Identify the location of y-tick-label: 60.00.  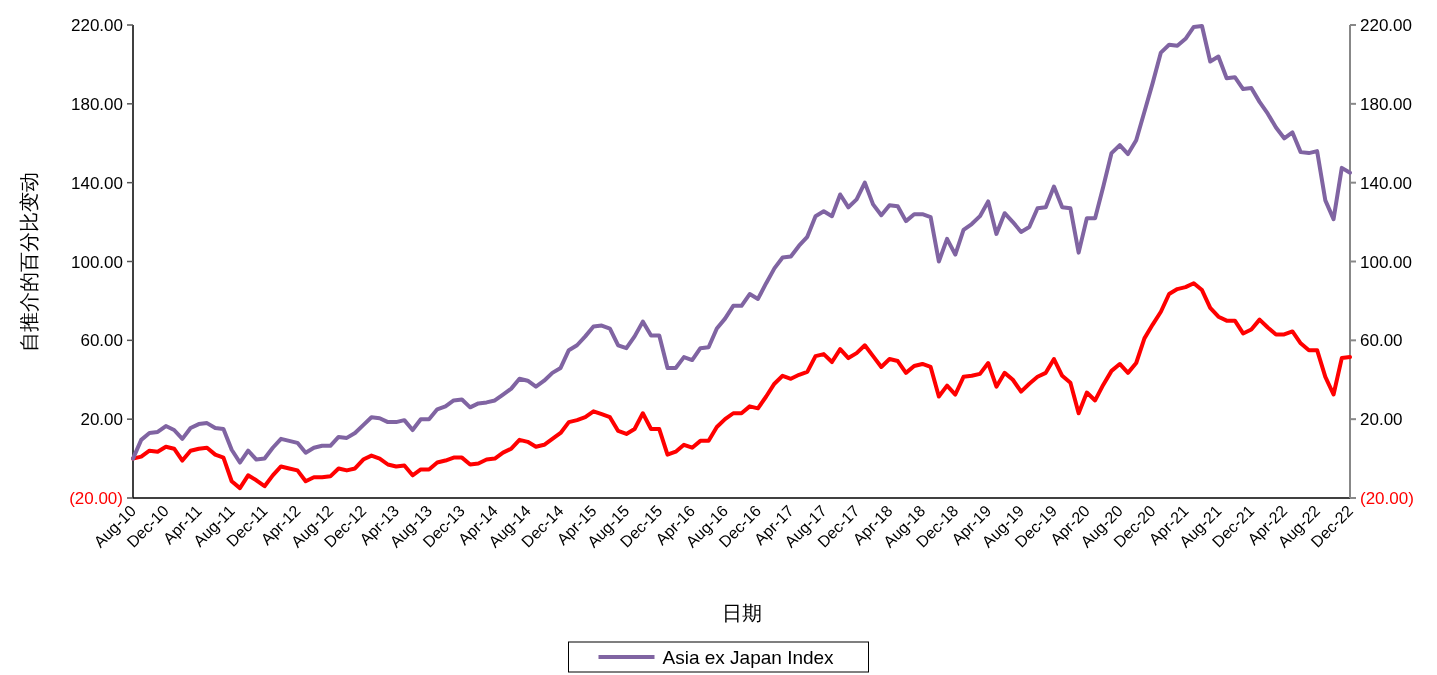
(101, 341).